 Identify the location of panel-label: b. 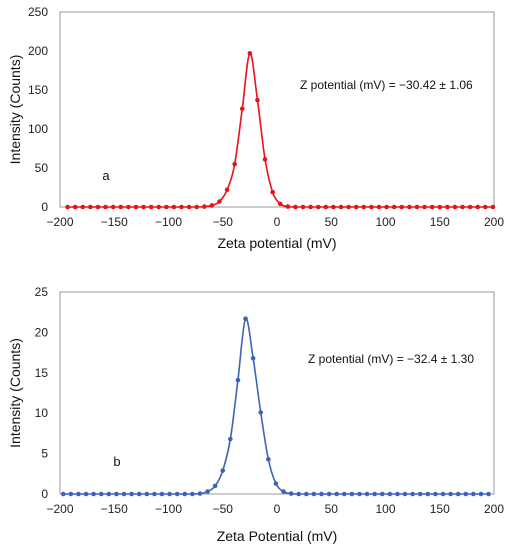
(116, 461).